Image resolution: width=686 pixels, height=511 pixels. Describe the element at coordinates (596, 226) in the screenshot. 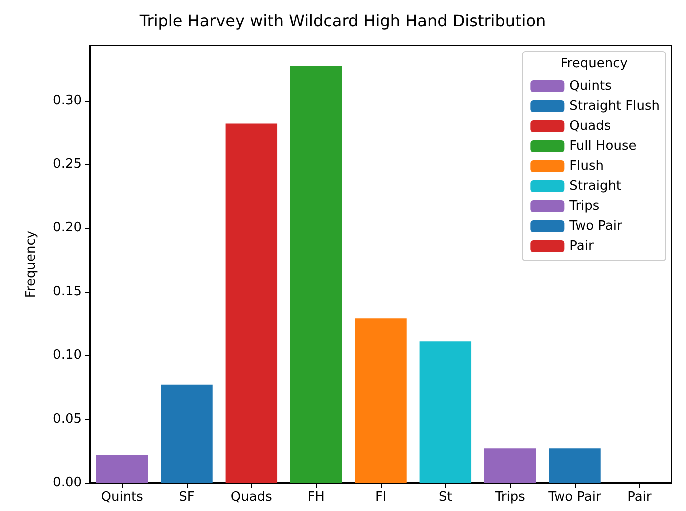

I see `legend-label: Two Pair` at that location.